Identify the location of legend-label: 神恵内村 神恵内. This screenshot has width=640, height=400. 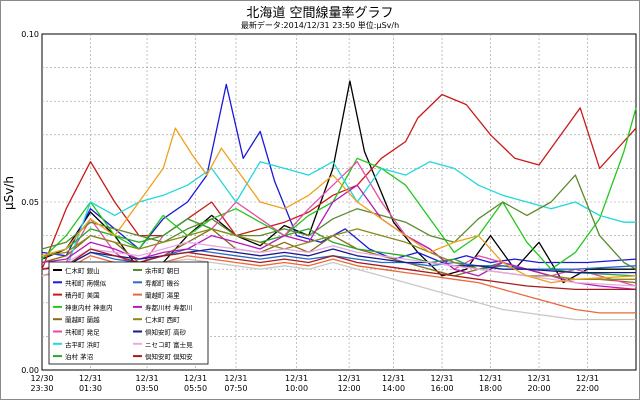
(89, 307).